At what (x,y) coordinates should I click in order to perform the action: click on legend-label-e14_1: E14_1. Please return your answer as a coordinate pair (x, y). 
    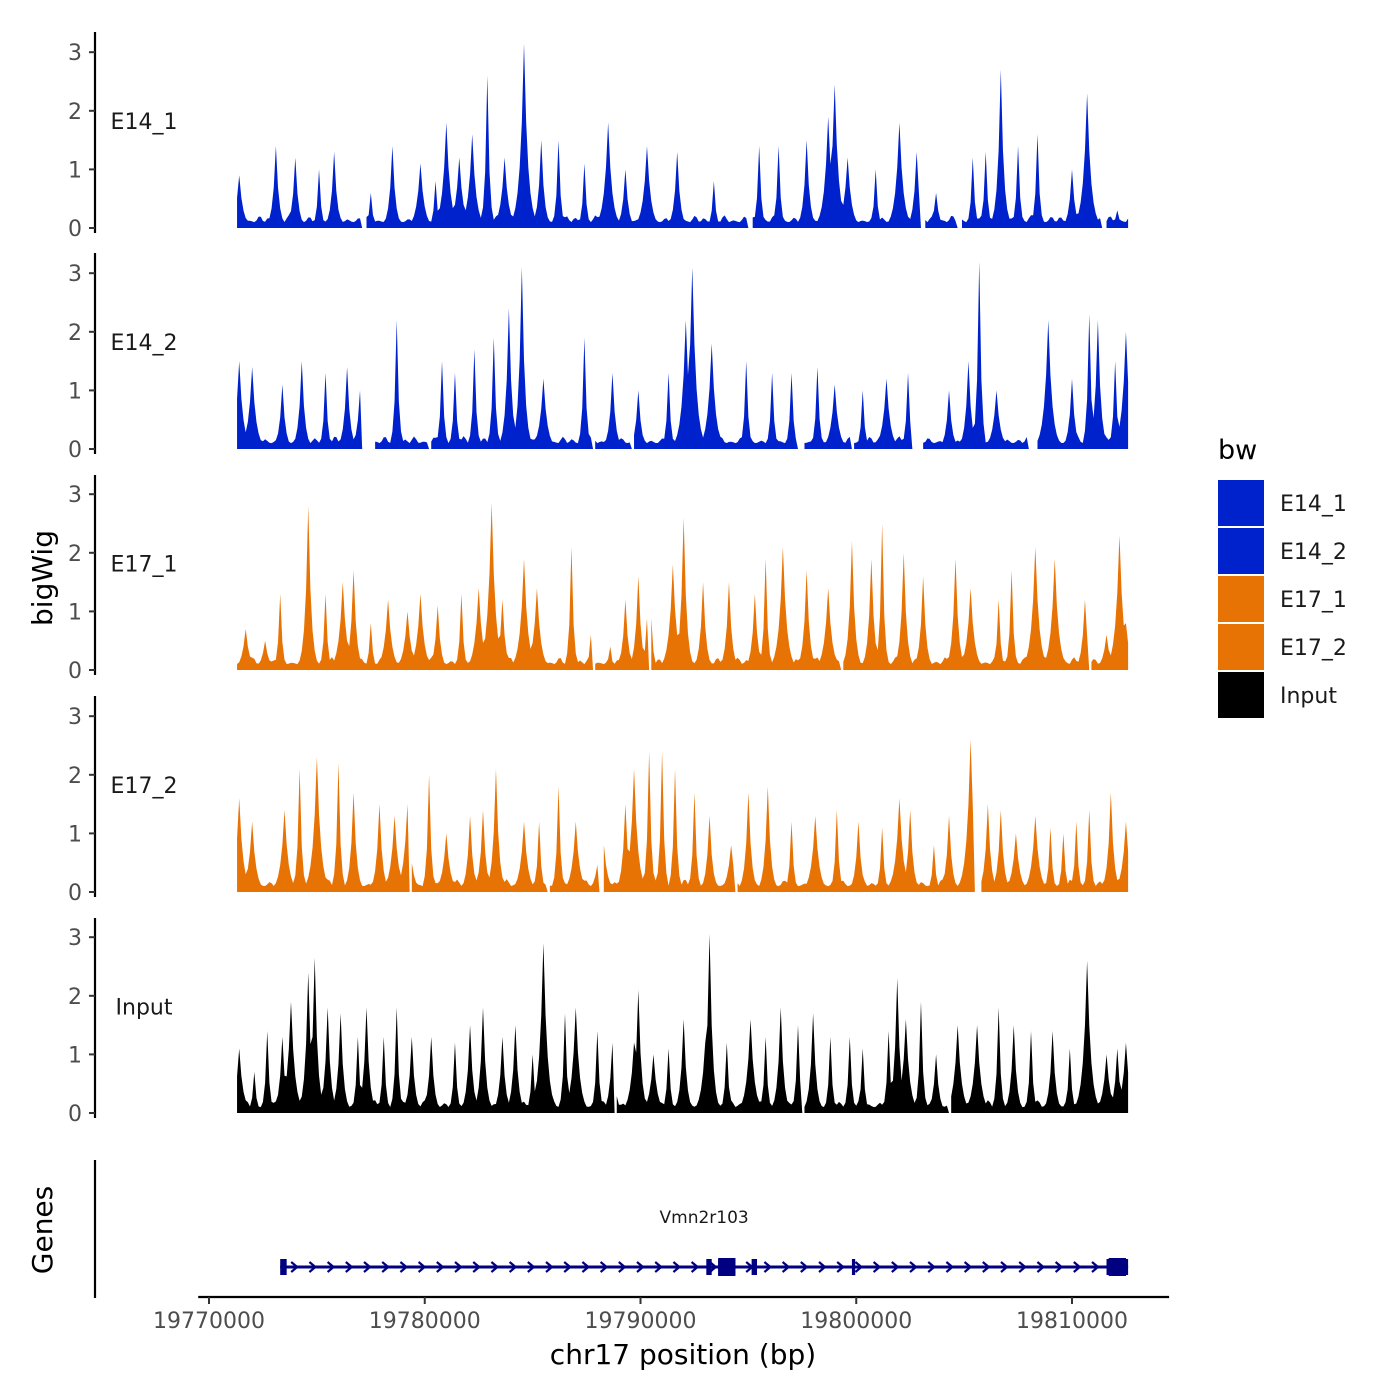
    Looking at the image, I should click on (1313, 504).